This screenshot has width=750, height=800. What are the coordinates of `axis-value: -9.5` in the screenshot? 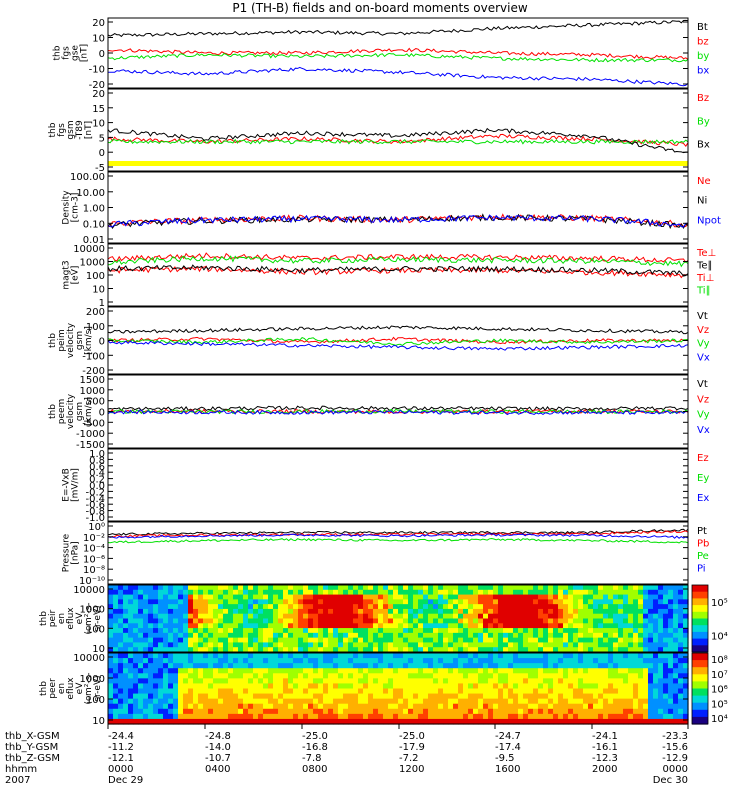 It's located at (505, 758).